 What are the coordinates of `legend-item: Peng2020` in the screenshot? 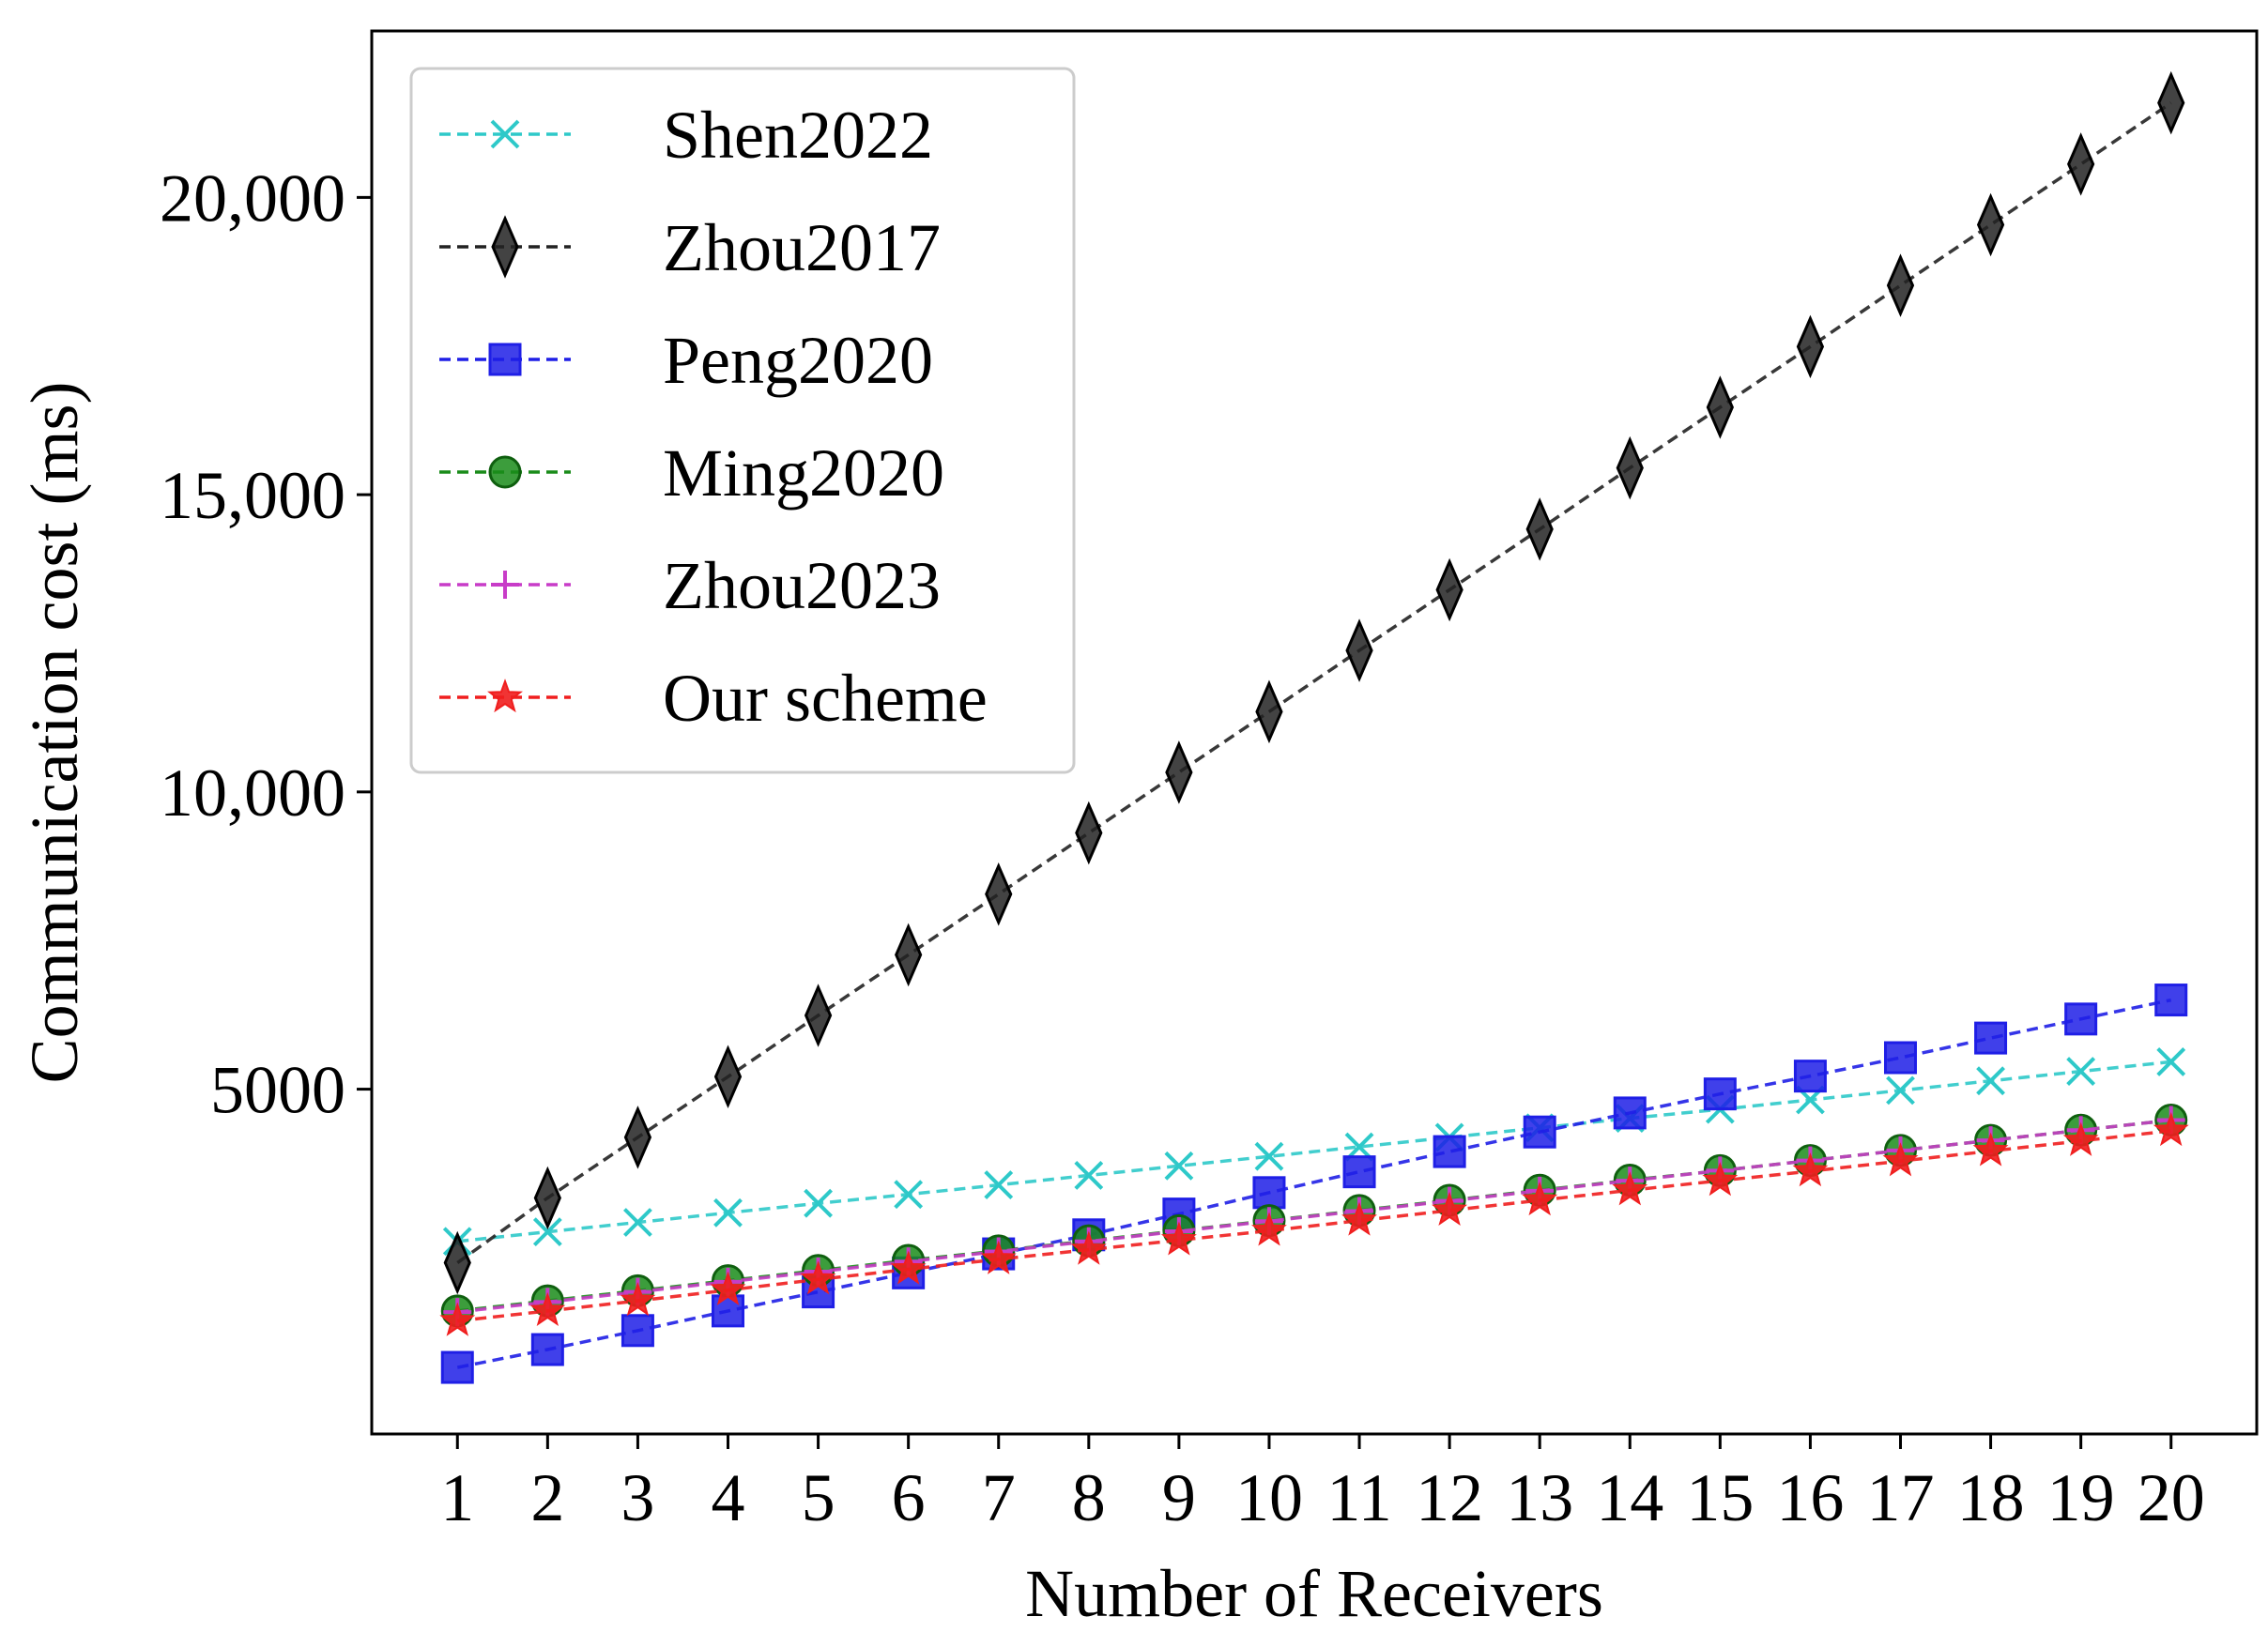 It's located at (686, 361).